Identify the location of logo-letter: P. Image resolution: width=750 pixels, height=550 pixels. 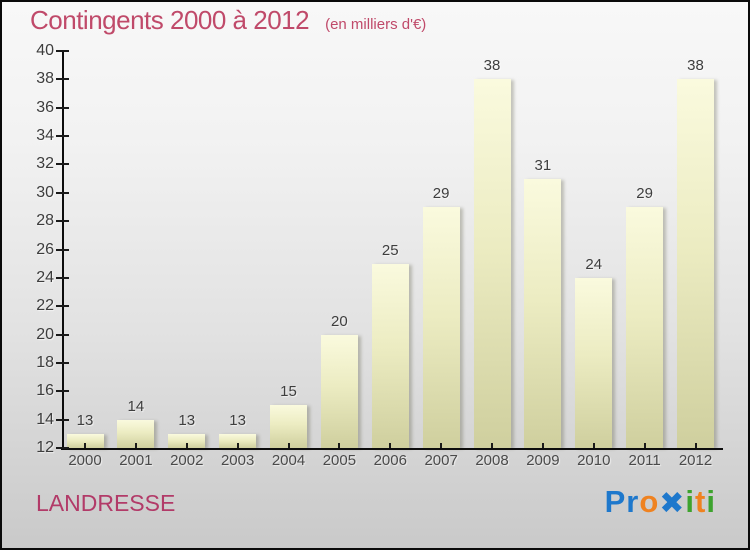
(615, 501).